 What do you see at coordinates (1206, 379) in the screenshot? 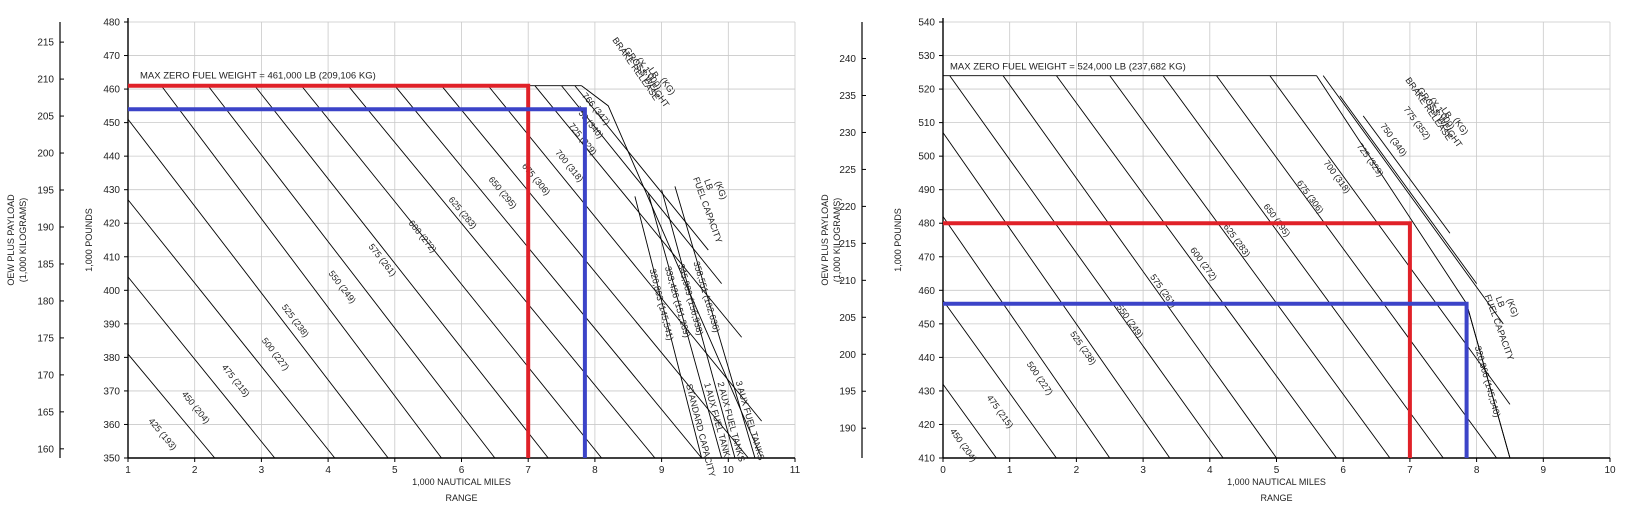
I see `blue-range-path` at bounding box center [1206, 379].